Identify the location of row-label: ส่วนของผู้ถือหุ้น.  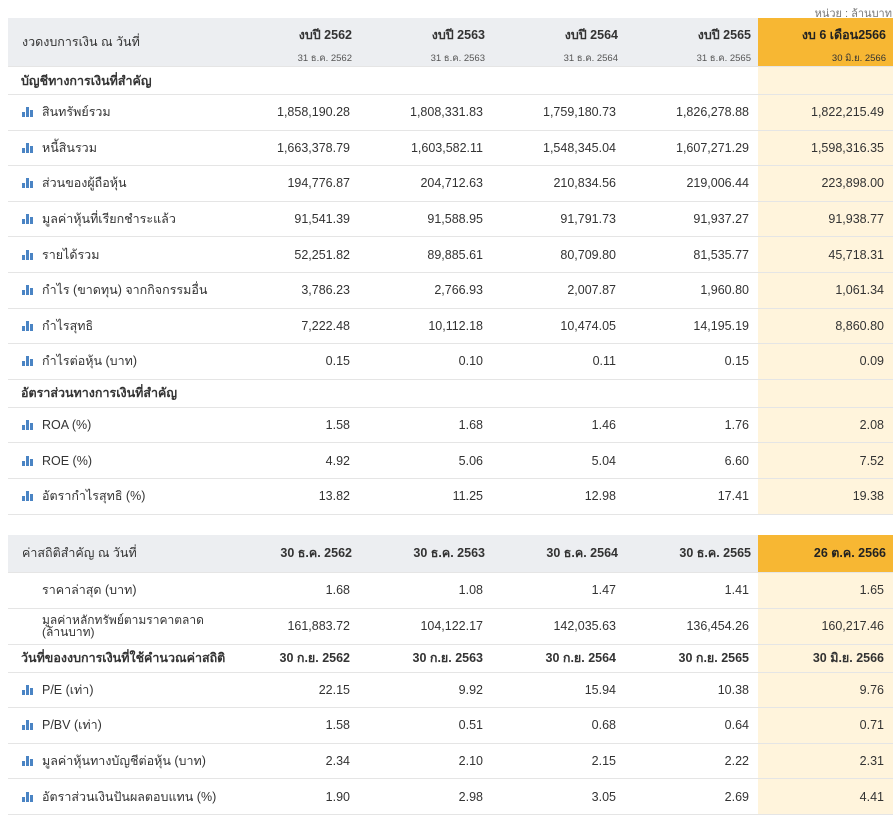
(117, 183).